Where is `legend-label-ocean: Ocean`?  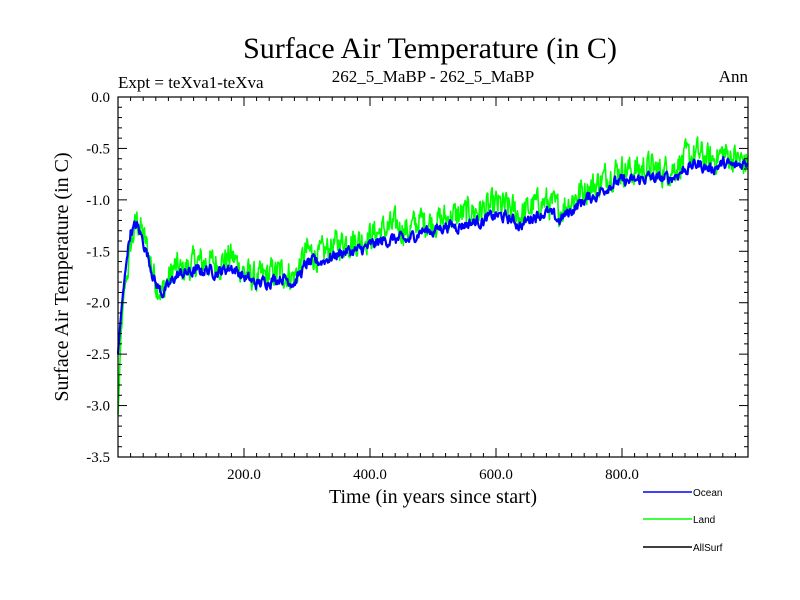 legend-label-ocean: Ocean is located at coordinates (707, 493).